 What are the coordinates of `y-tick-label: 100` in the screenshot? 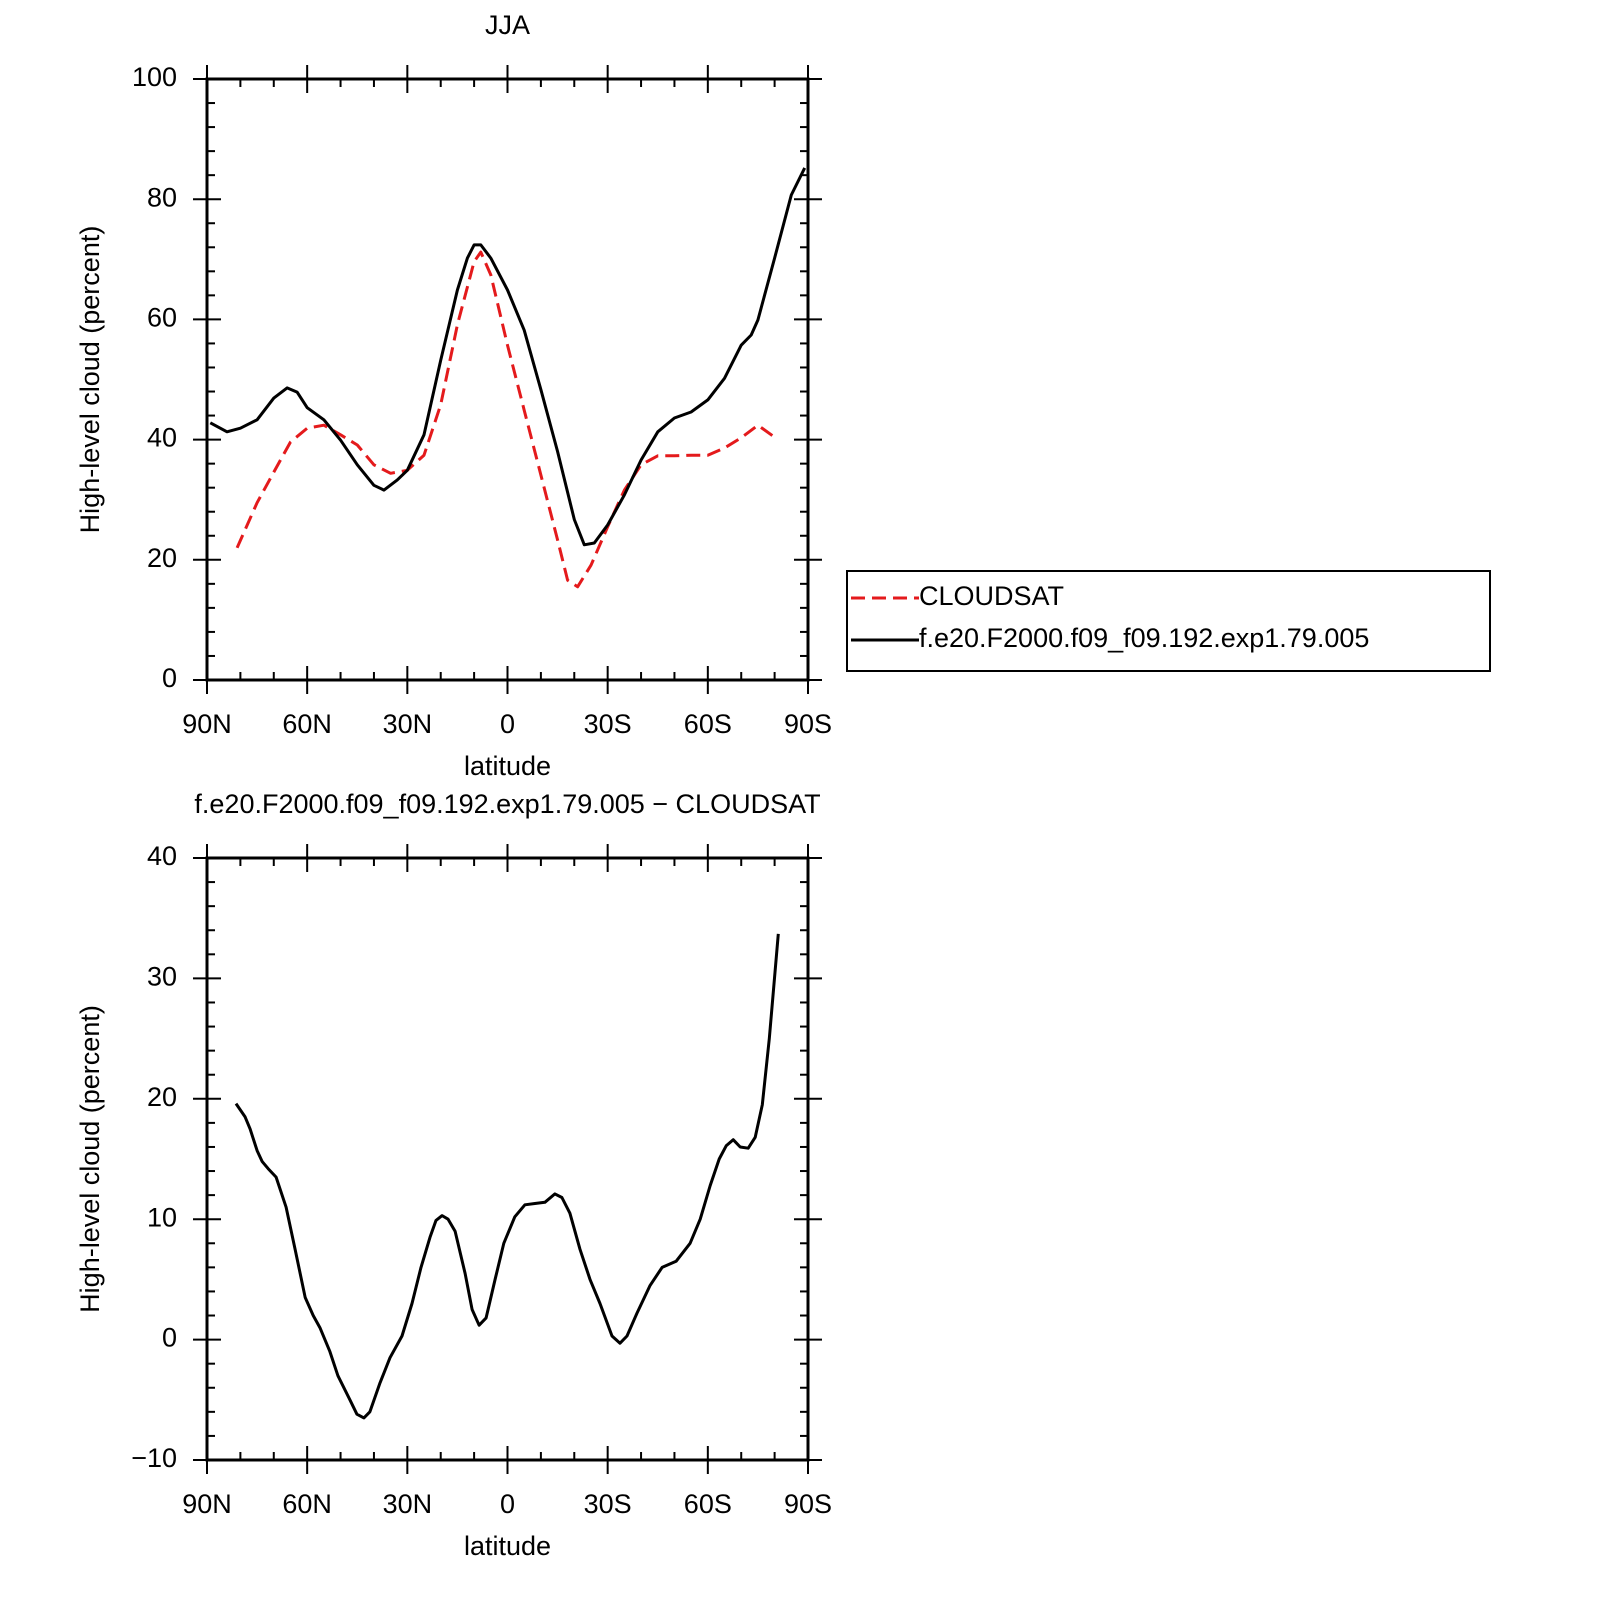 It's located at (154, 77).